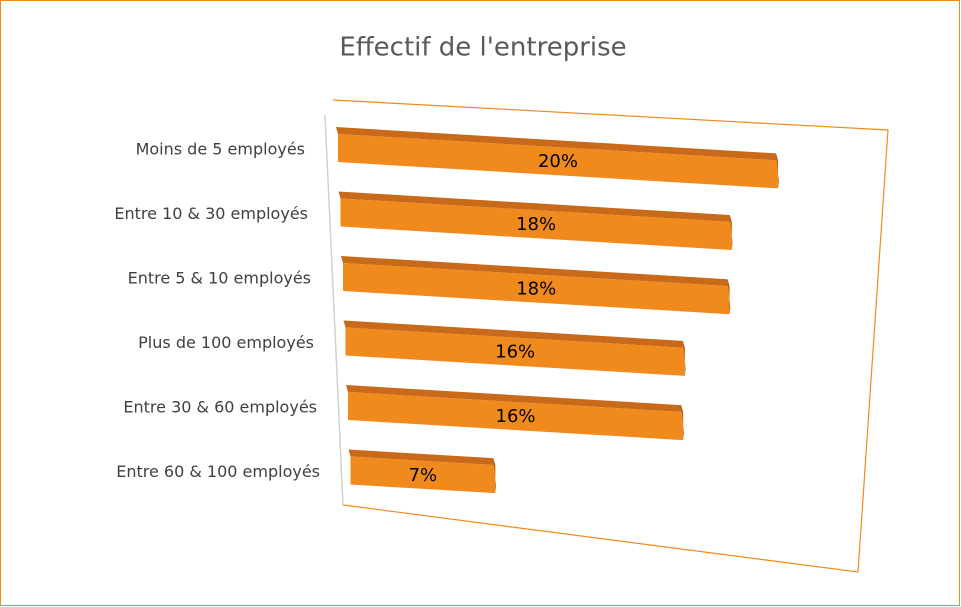  I want to click on category-label: Moins de 5 employés, so click(220, 149).